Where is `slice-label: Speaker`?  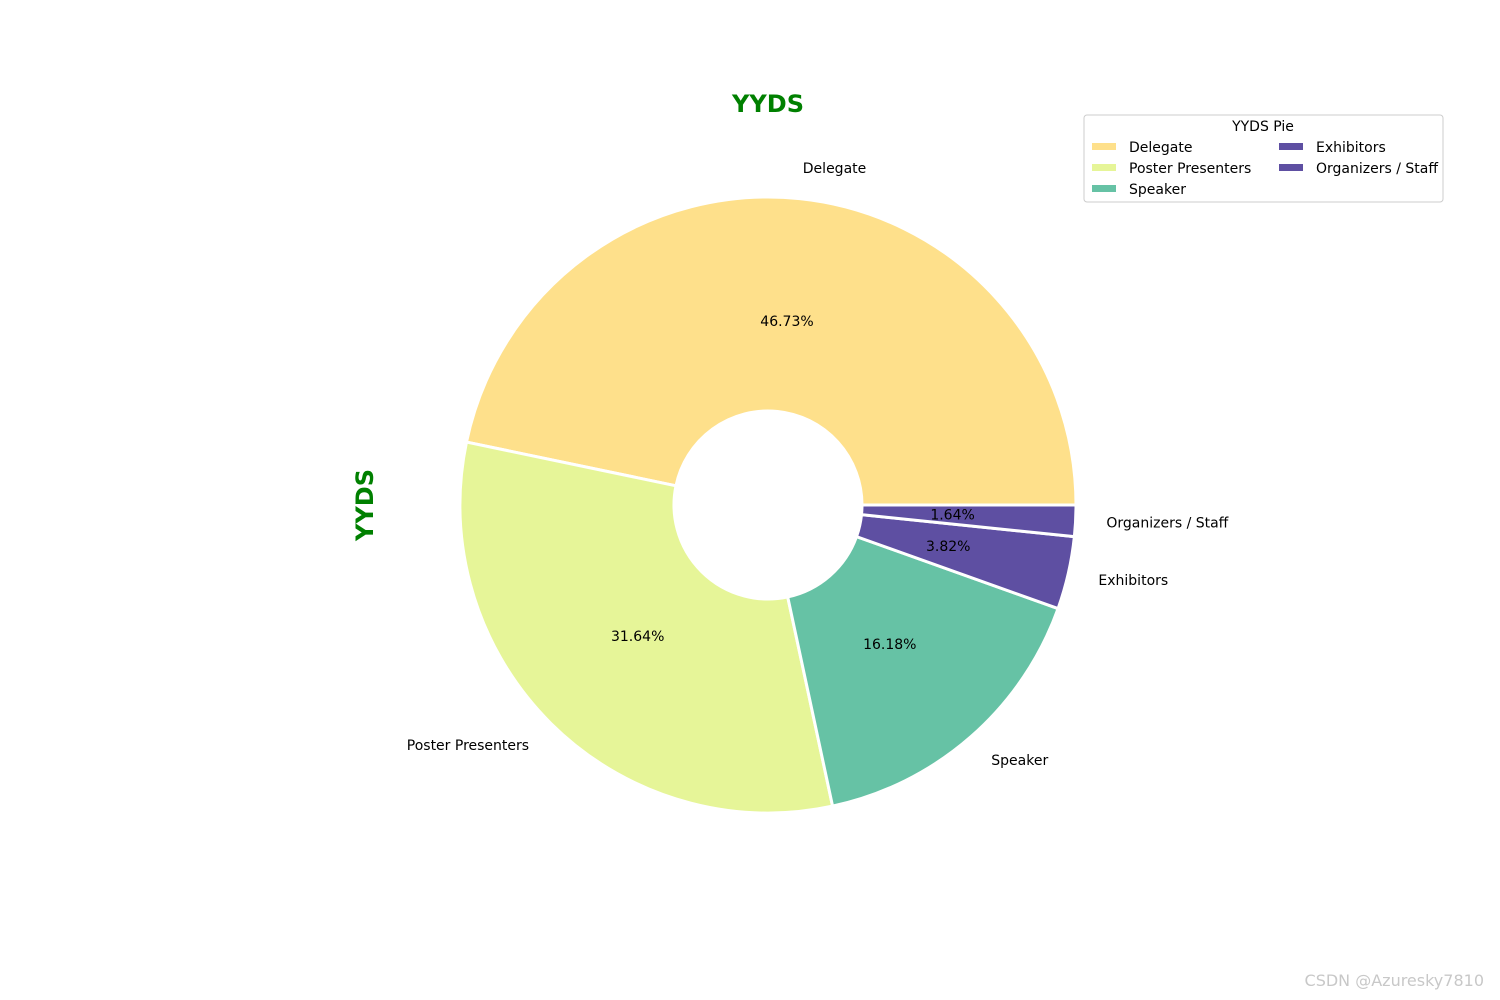
slice-label: Speaker is located at coordinates (1019, 761).